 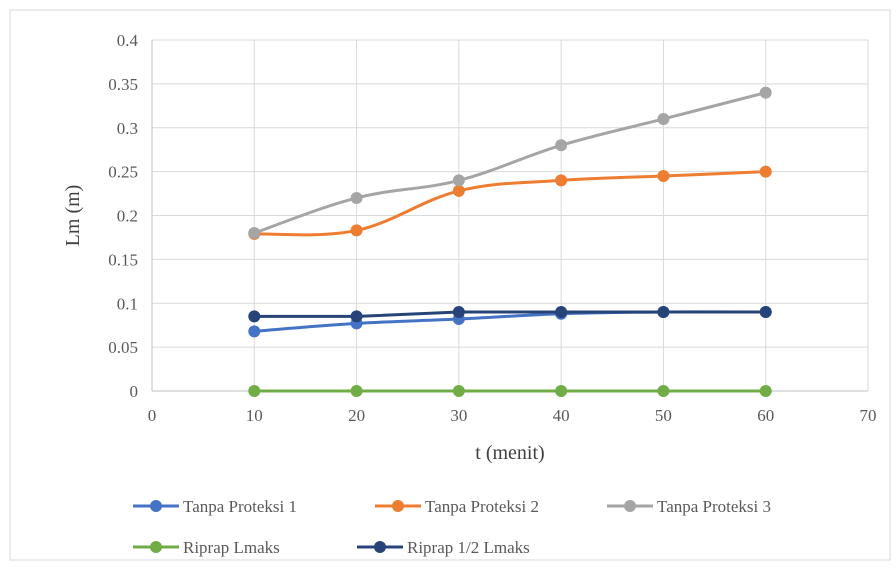 What do you see at coordinates (868, 415) in the screenshot?
I see `x-tick-label: 70` at bounding box center [868, 415].